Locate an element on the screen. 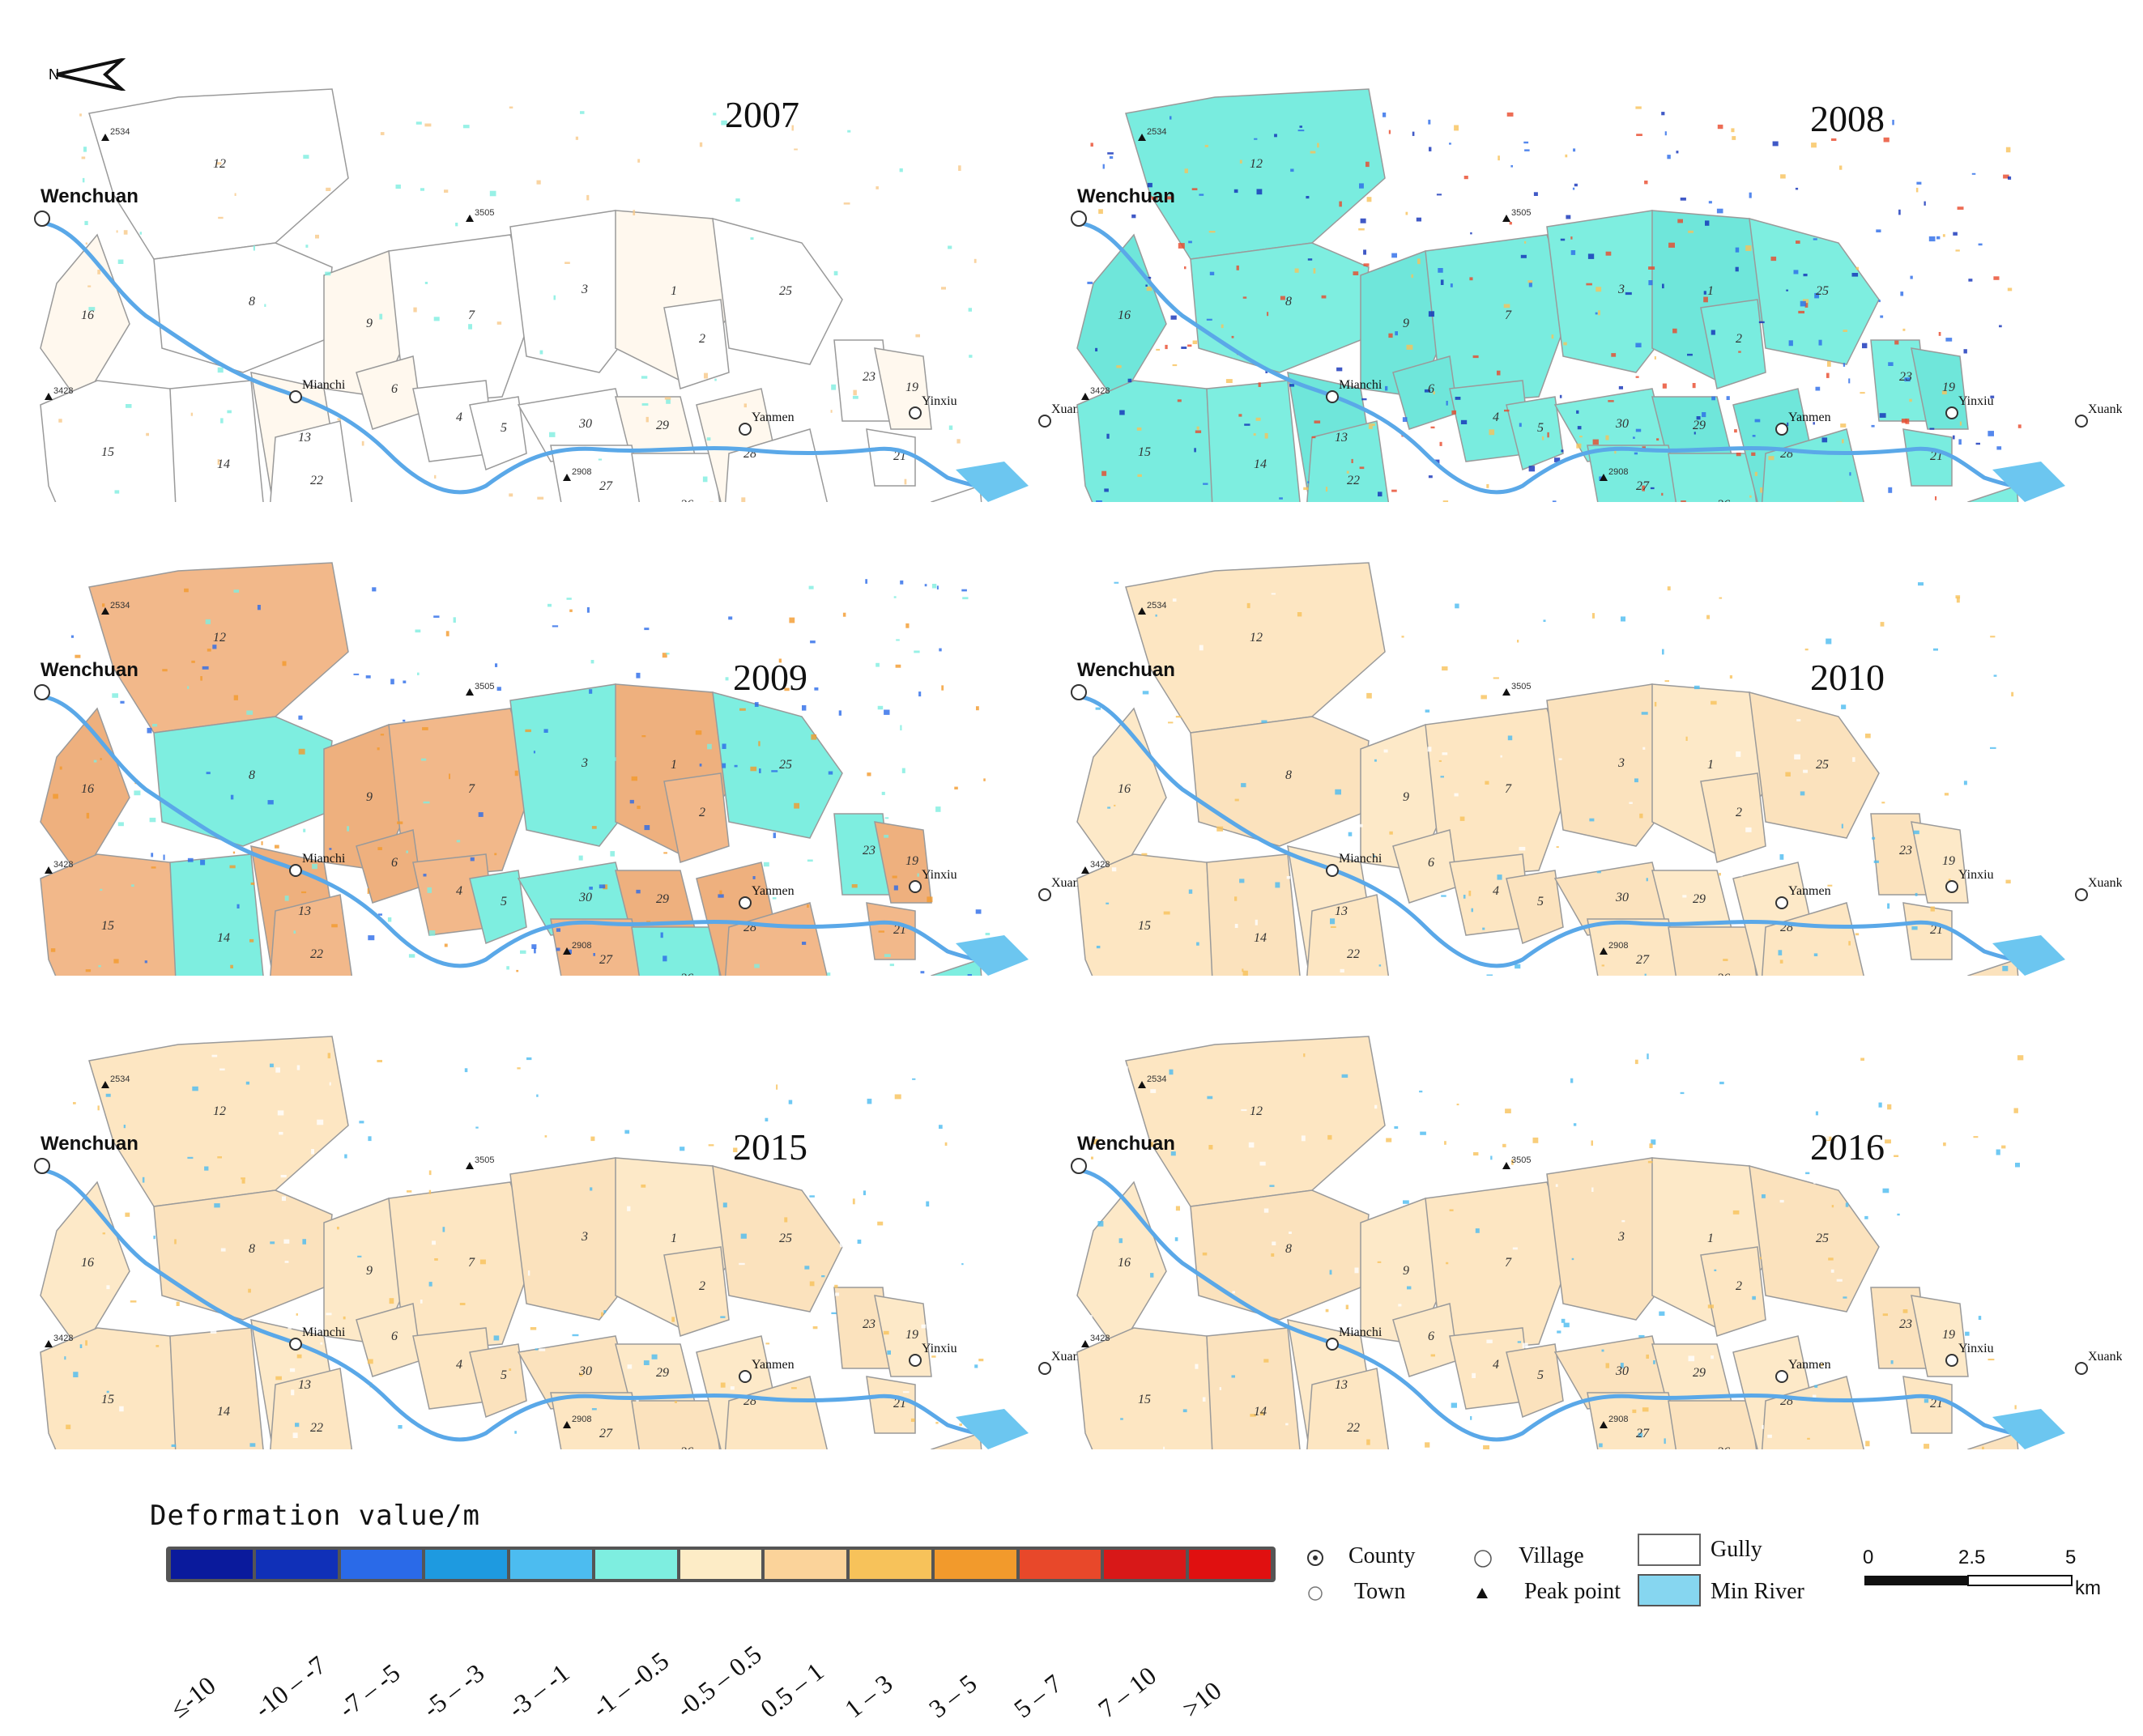 This screenshot has height=1736, width=2143. gully-number: 25 is located at coordinates (1822, 765).